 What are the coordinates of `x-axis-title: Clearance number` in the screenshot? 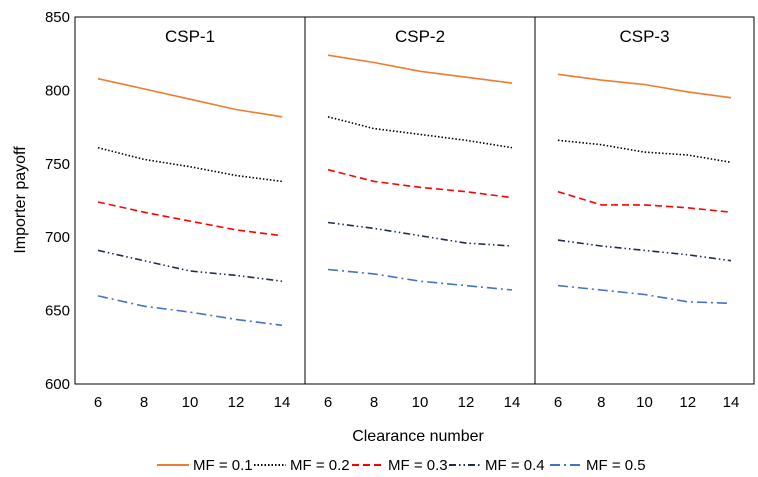 It's located at (418, 436).